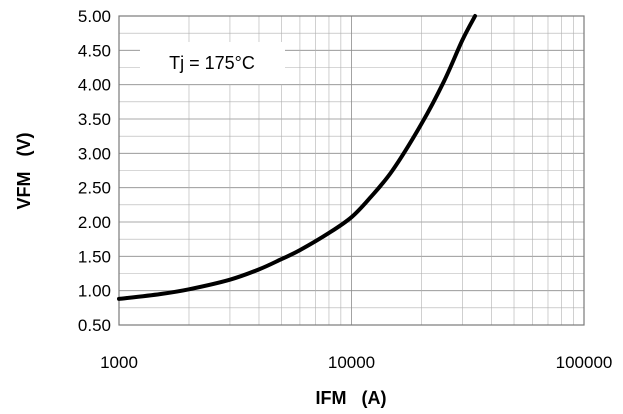 This screenshot has height=414, width=623. I want to click on y-axis-title: VFM (V), so click(24, 171).